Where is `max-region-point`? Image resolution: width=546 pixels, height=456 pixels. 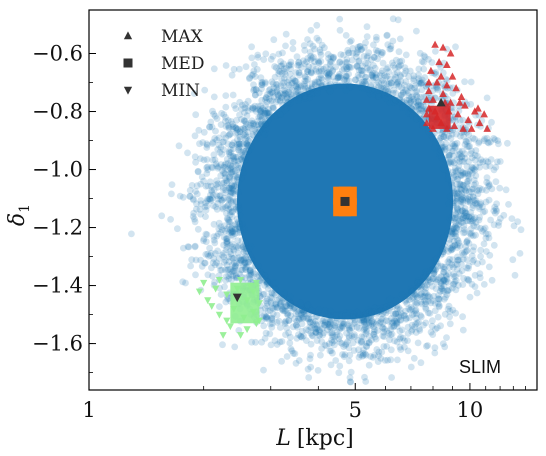 max-region-point is located at coordinates (450, 102).